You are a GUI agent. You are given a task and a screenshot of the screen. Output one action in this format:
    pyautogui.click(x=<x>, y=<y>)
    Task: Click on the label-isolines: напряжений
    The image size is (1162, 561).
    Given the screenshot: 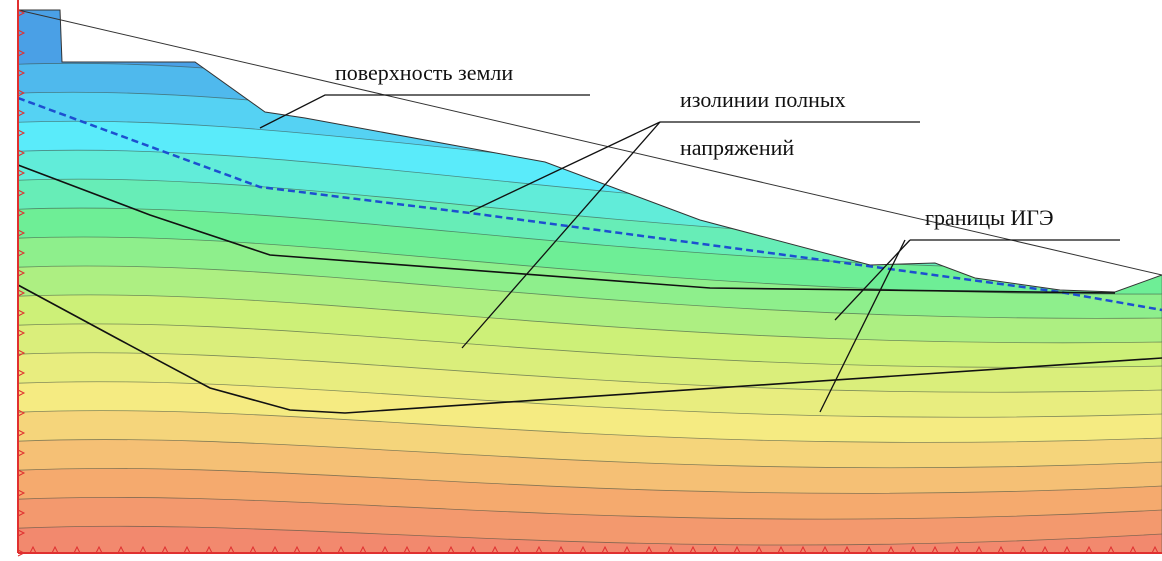 What is the action you would take?
    pyautogui.click(x=737, y=147)
    